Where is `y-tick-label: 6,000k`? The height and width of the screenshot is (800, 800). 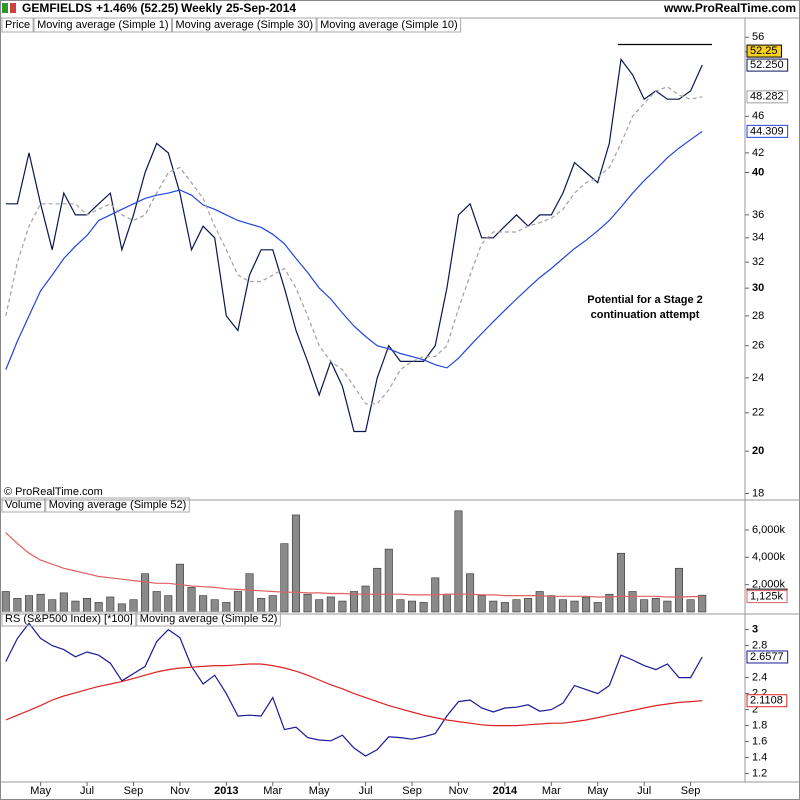
y-tick-label: 6,000k is located at coordinates (769, 530).